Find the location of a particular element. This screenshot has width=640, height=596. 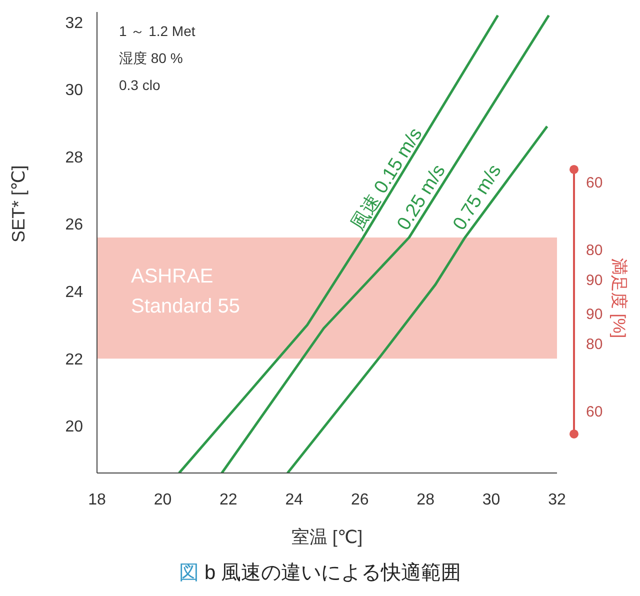

text: 図 b 風速の違いによる快適範囲 is located at coordinates (320, 573).